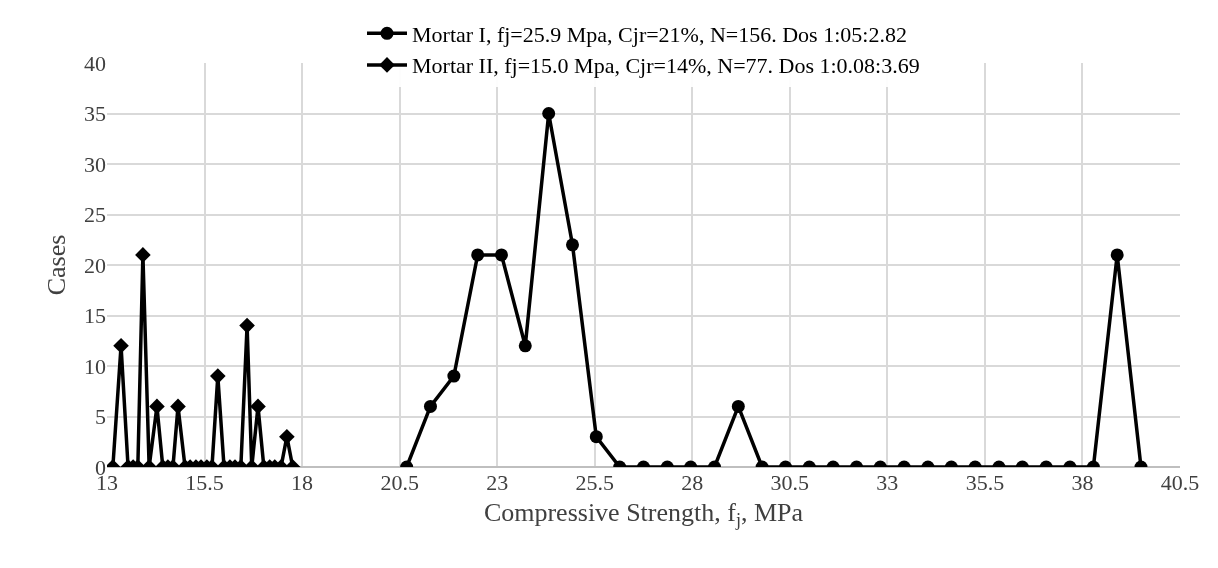  I want to click on legend-label: Mortar II, fj=15.0 Mpa, Cjr=14%, N=77. Dos 1:0.08:3.69, so click(666, 66).